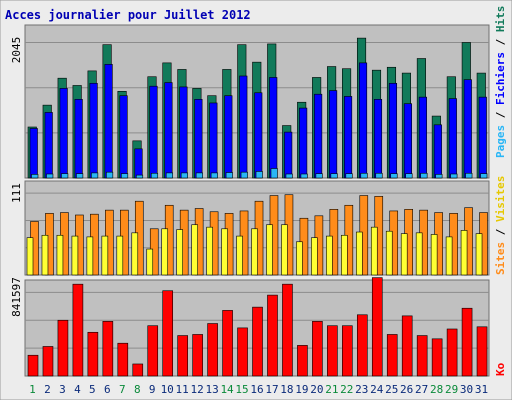  I want to click on x-tick-label: 15, so click(241, 389).